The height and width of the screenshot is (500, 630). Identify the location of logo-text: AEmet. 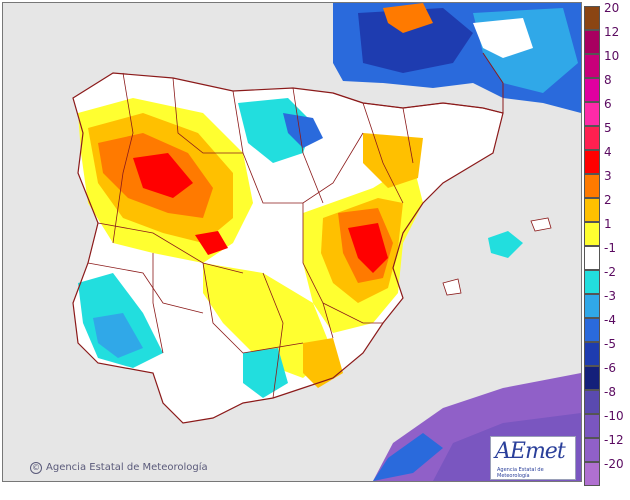
(530, 451).